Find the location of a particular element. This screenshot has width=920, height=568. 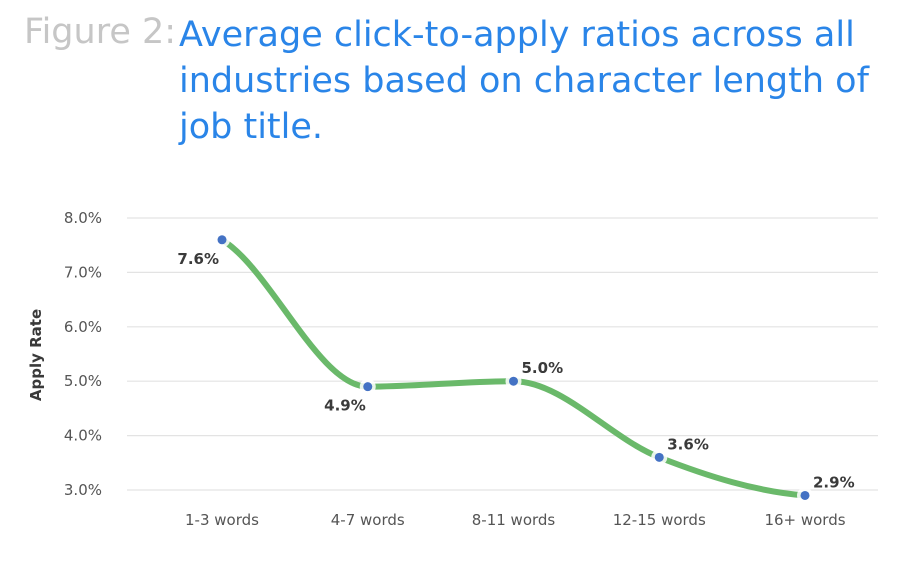

x-tick-label: 4-7 words is located at coordinates (368, 520).